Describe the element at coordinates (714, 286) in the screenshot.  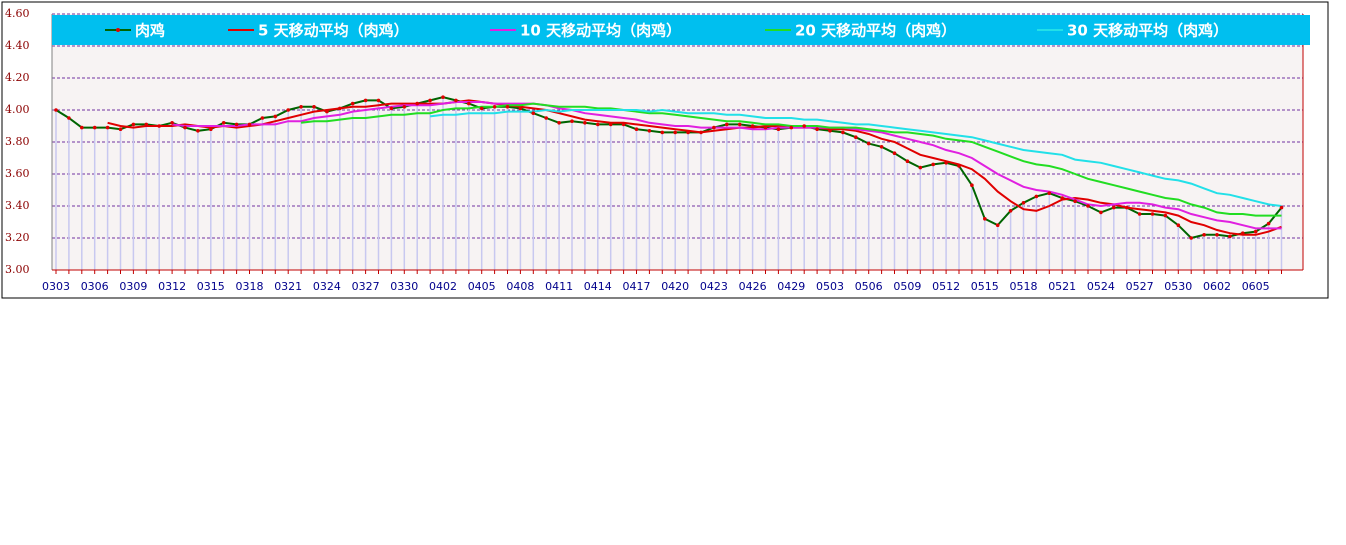
I see `x-tick-label: 0423` at that location.